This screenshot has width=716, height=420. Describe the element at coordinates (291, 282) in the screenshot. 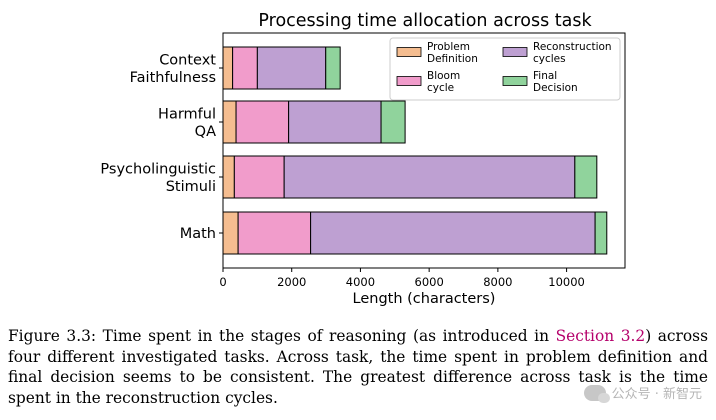

I see `x-tick-label: 2000` at that location.